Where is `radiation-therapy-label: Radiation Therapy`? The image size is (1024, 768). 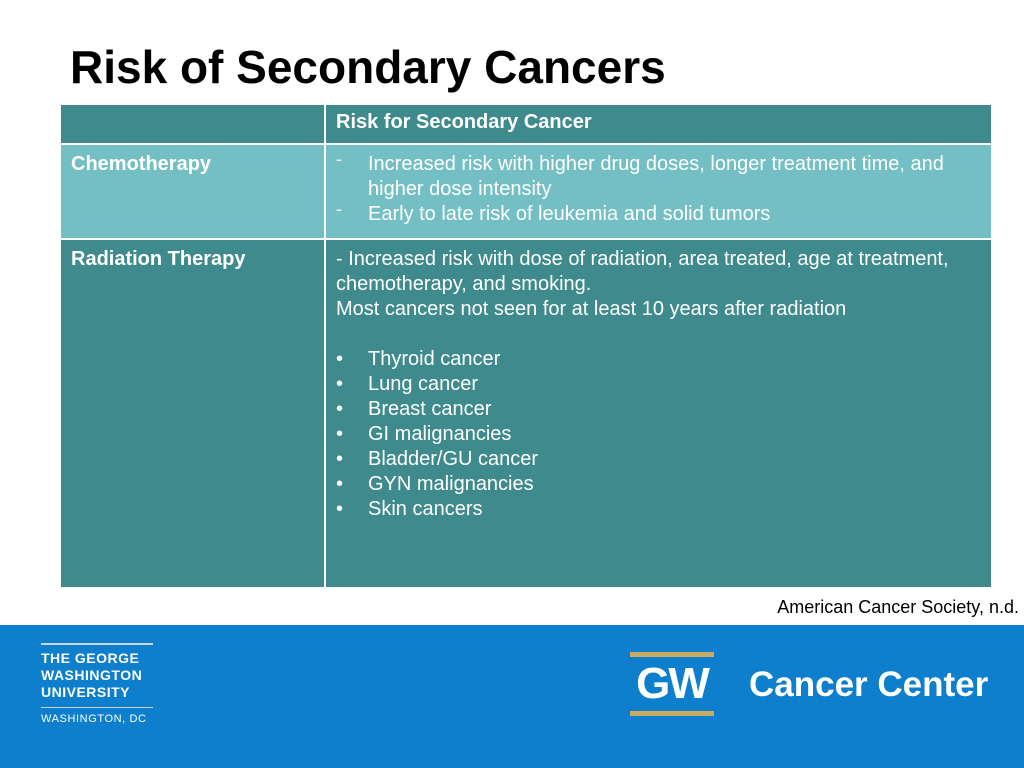
radiation-therapy-label: Radiation Therapy is located at coordinates (192, 413).